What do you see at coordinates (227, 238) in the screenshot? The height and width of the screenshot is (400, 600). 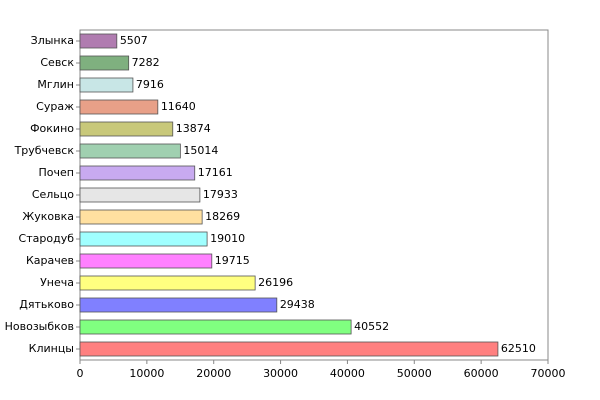 I see `value-label: 19010` at bounding box center [227, 238].